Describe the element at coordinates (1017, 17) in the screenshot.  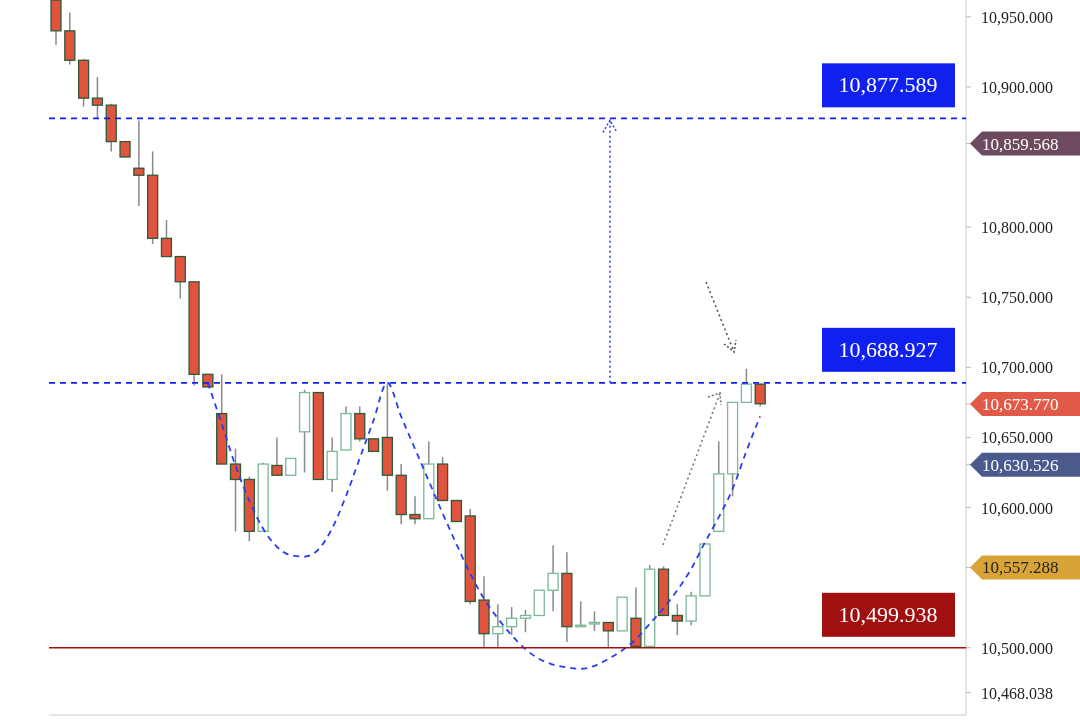
I see `y-tick-label: 10,950.000` at that location.